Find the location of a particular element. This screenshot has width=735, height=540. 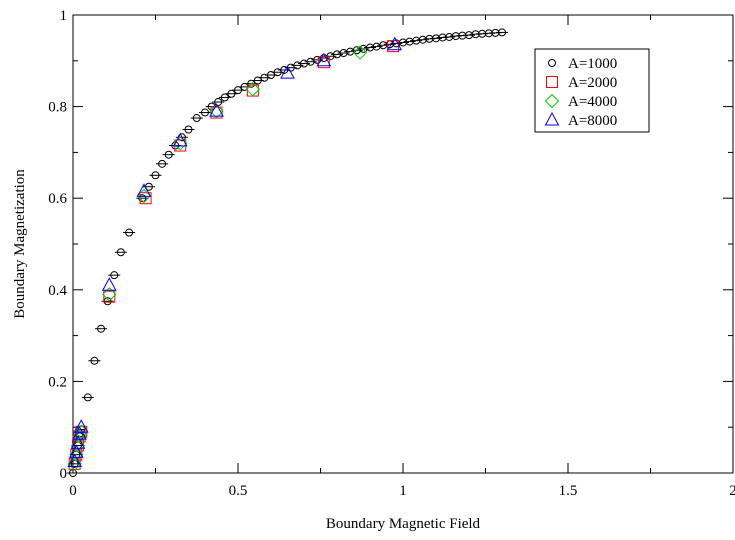

legend-label: A=2000 is located at coordinates (592, 83).